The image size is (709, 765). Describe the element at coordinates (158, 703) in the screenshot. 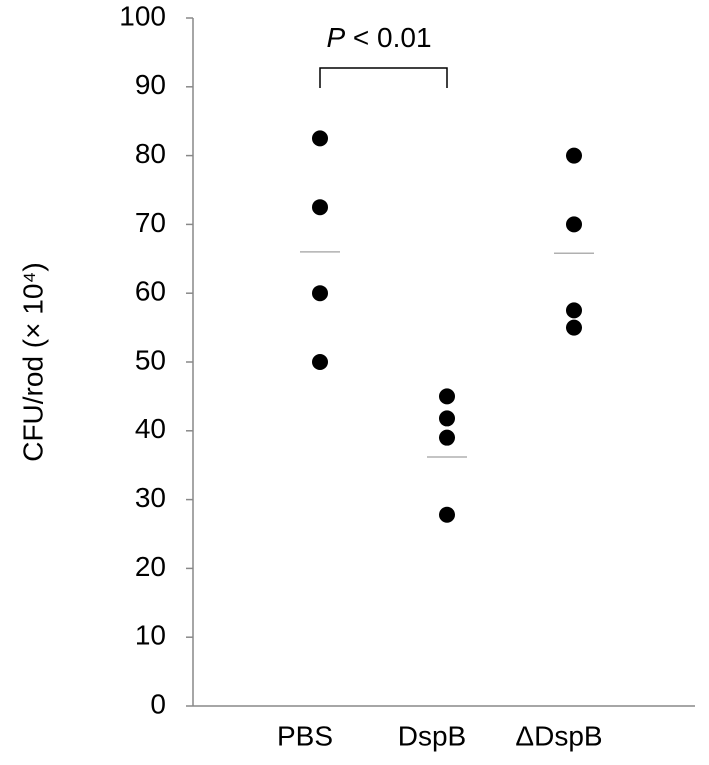

I see `y-tick-label: 0` at that location.